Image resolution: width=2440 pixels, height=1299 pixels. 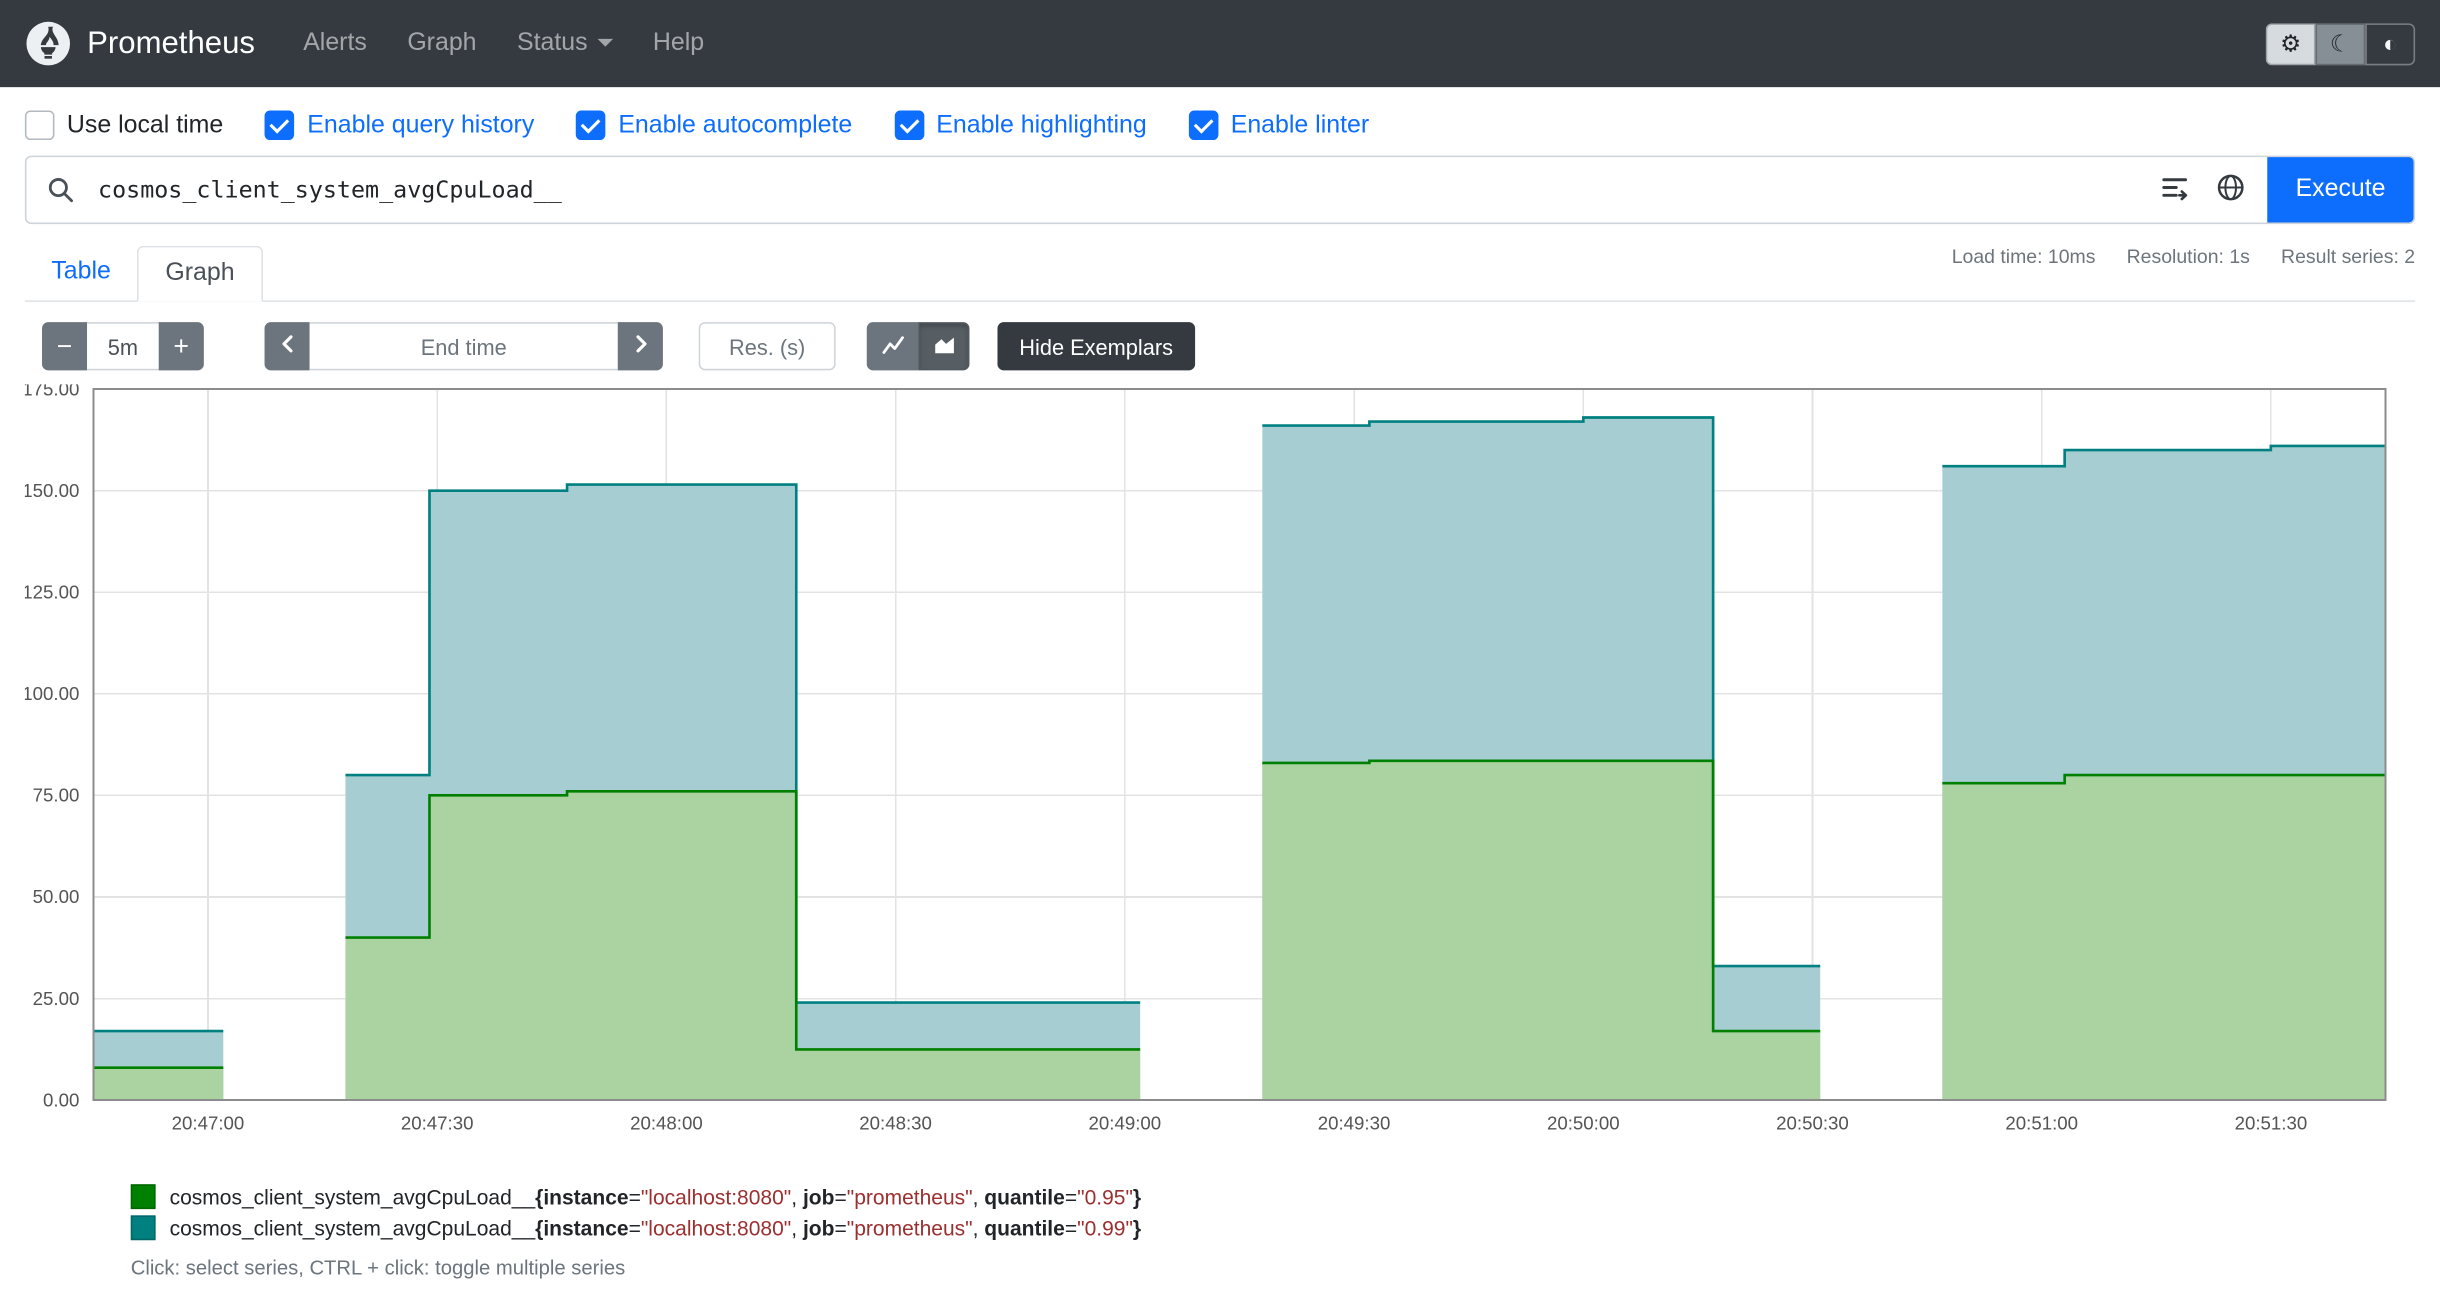 What do you see at coordinates (767, 346) in the screenshot?
I see `resolution-input` at bounding box center [767, 346].